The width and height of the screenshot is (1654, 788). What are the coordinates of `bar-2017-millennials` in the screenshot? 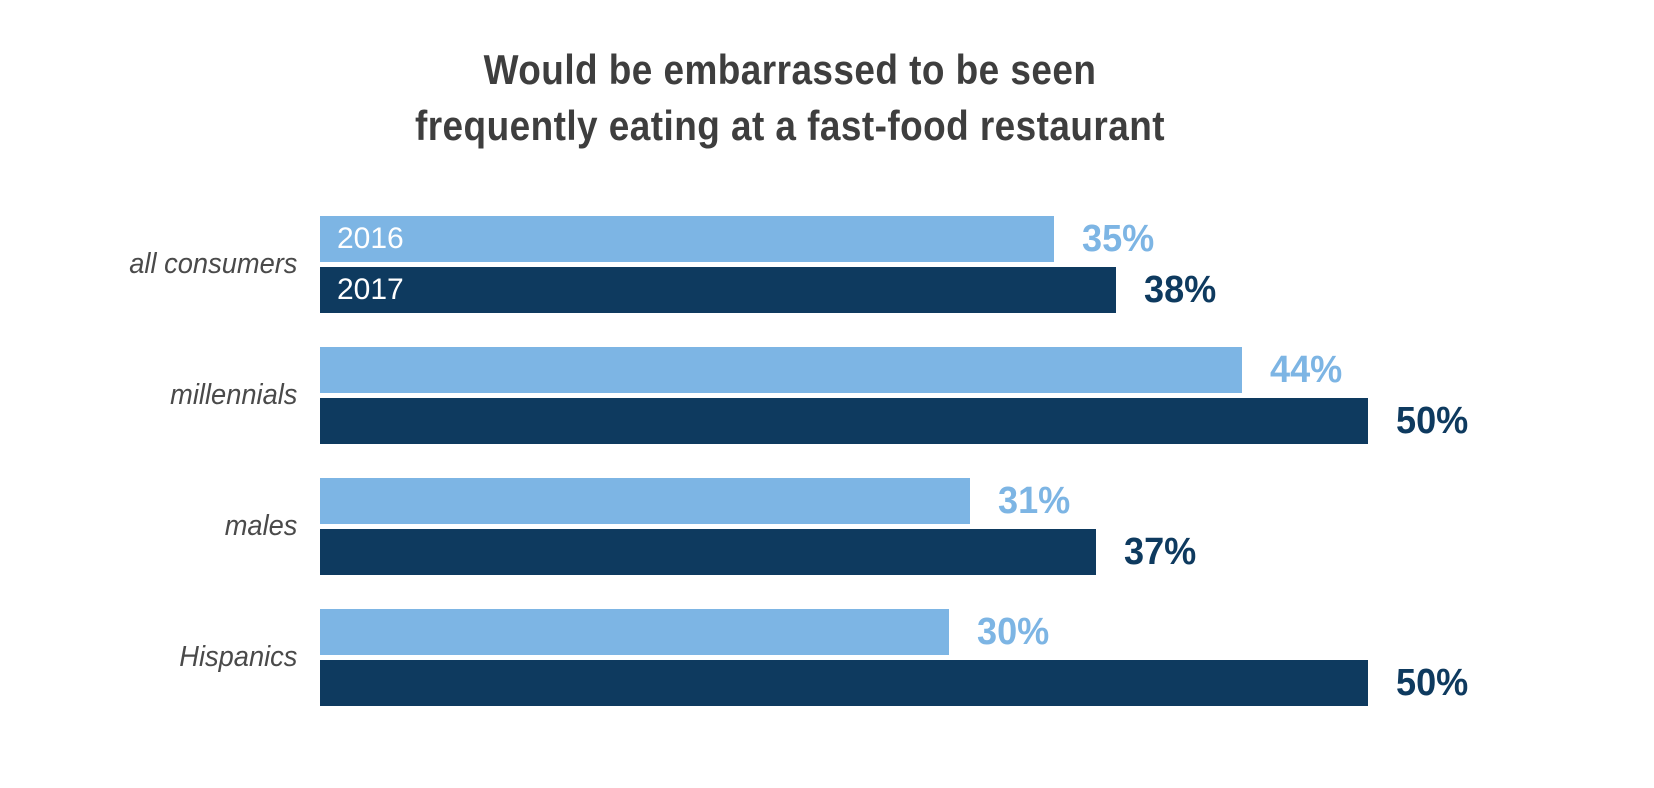 It's located at (844, 421).